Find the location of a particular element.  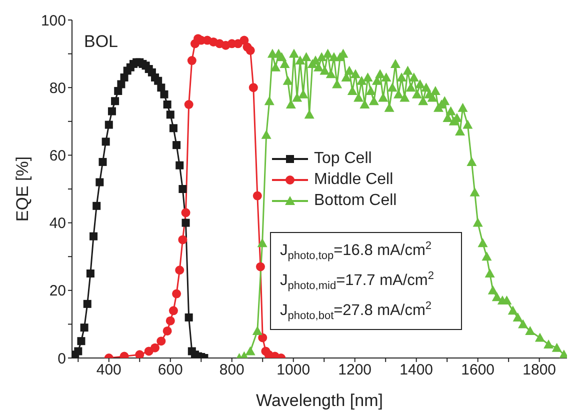

y-tick-label: 80 is located at coordinates (57, 88).